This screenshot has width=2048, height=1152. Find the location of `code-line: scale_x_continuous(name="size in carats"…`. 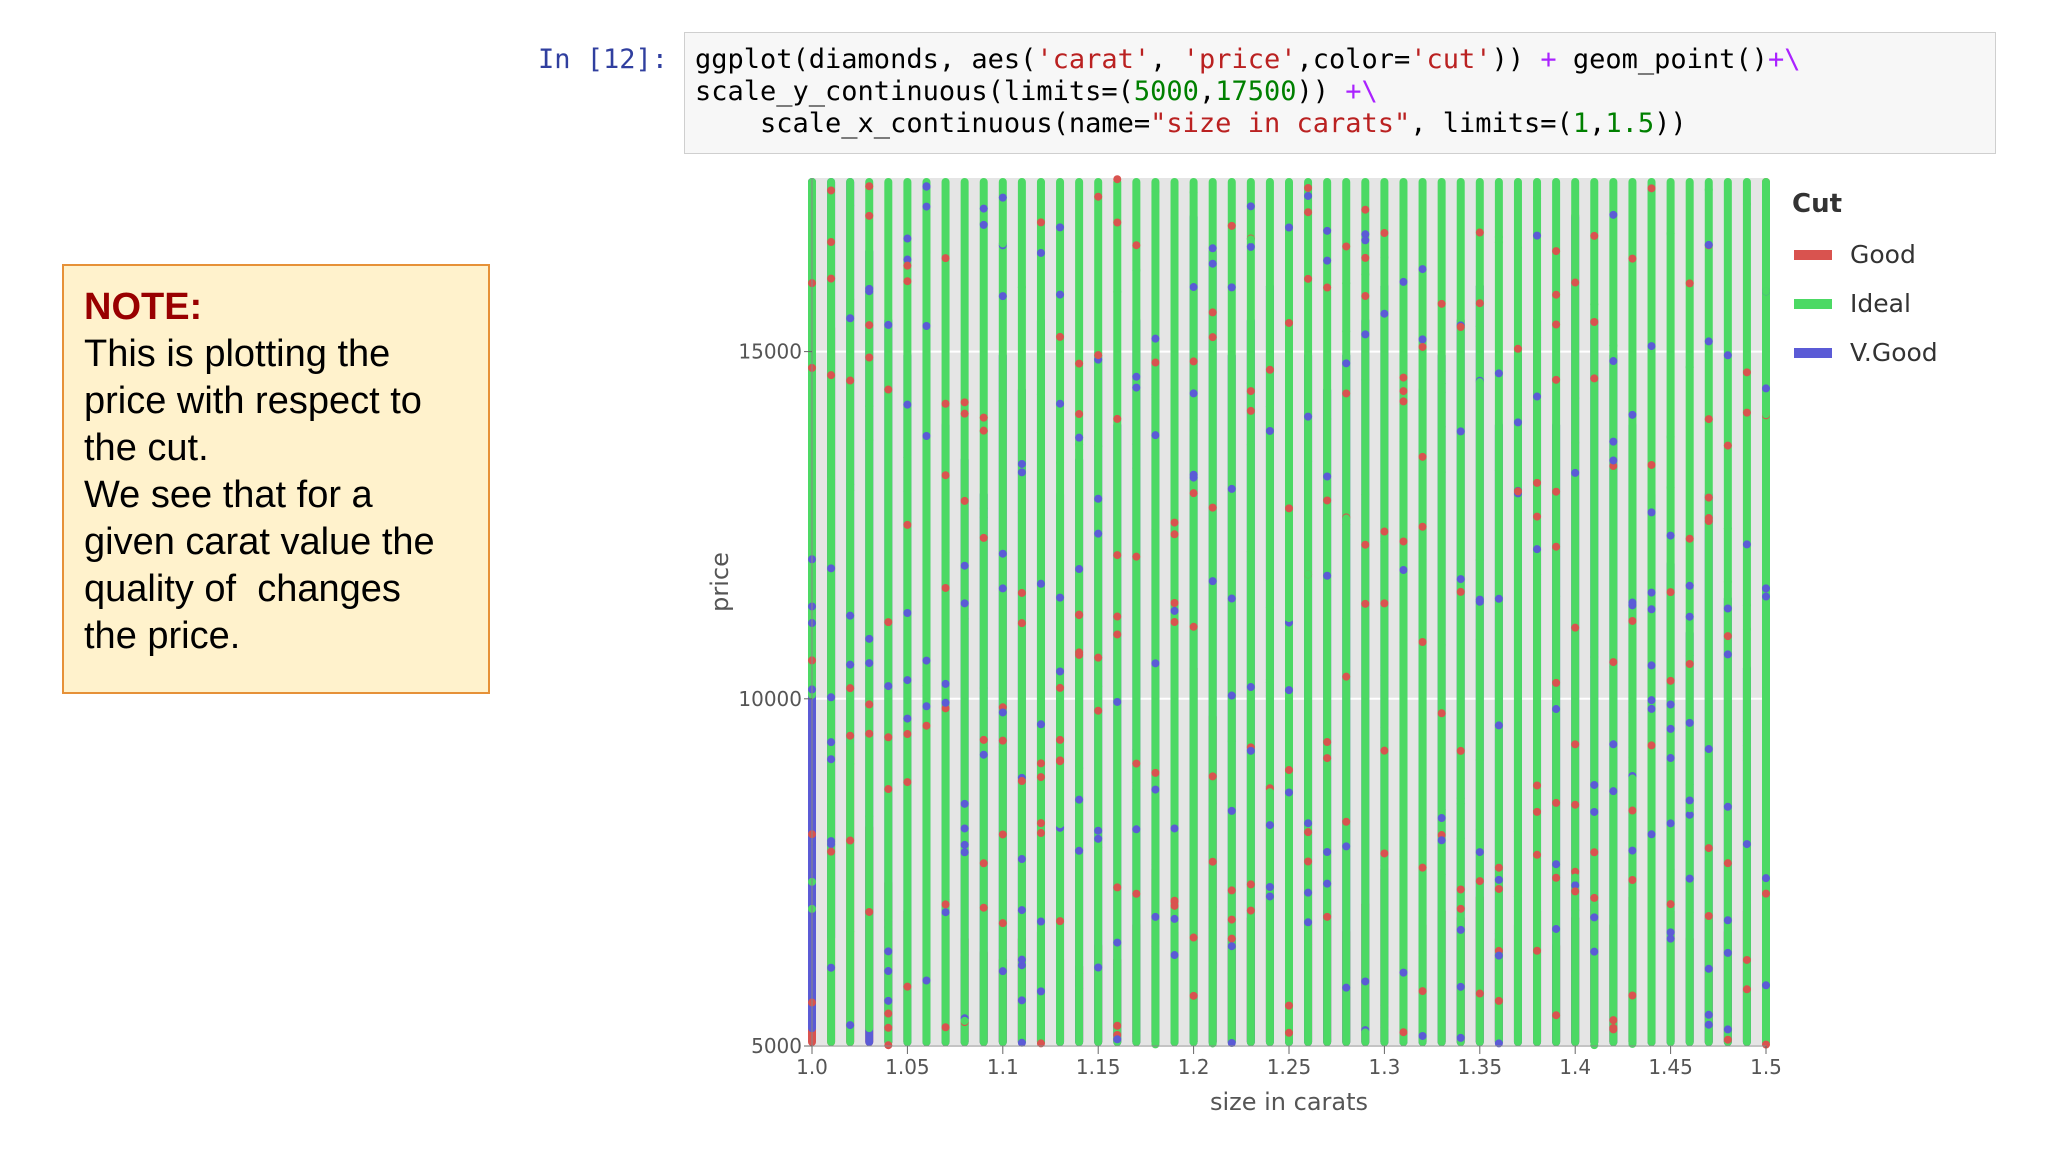

code-line: scale_x_continuous(name="size in carats"… is located at coordinates (1345, 124).